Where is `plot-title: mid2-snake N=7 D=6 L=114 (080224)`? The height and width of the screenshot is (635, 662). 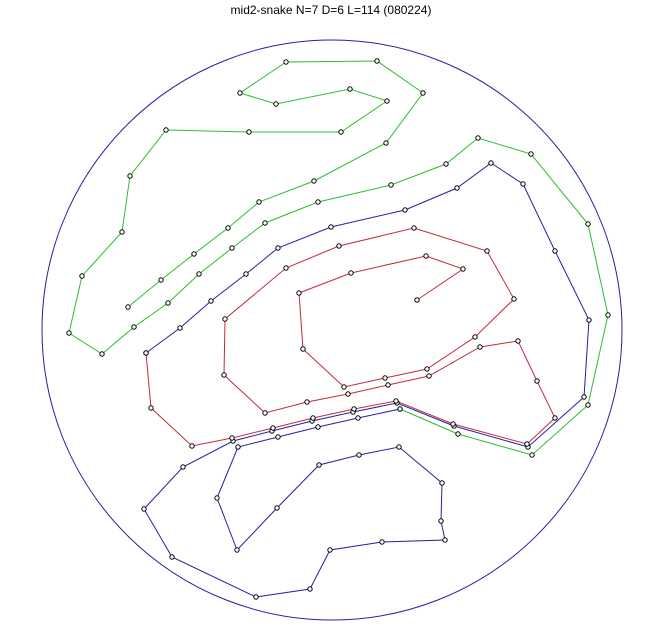
plot-title: mid2-snake N=7 D=6 L=114 (080224) is located at coordinates (331, 10).